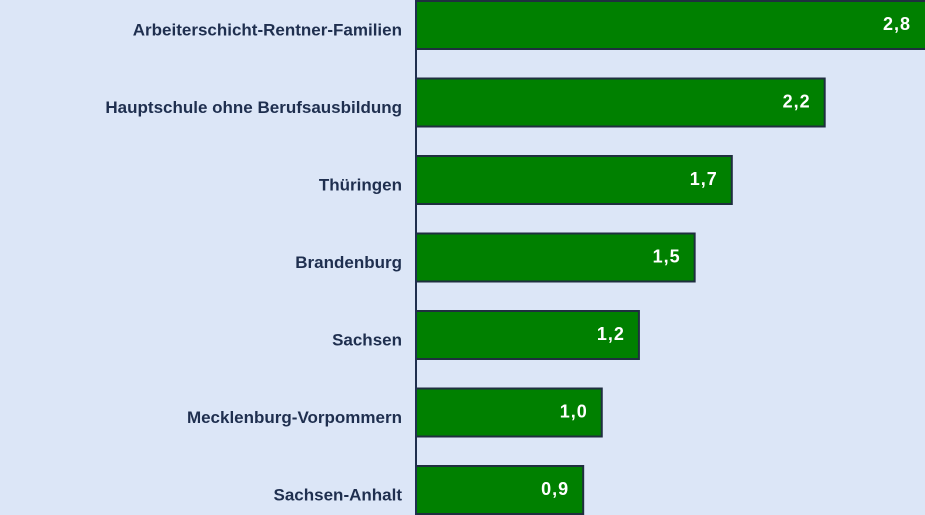 This screenshot has height=515, width=925. What do you see at coordinates (611, 334) in the screenshot?
I see `value-label: 1,2` at bounding box center [611, 334].